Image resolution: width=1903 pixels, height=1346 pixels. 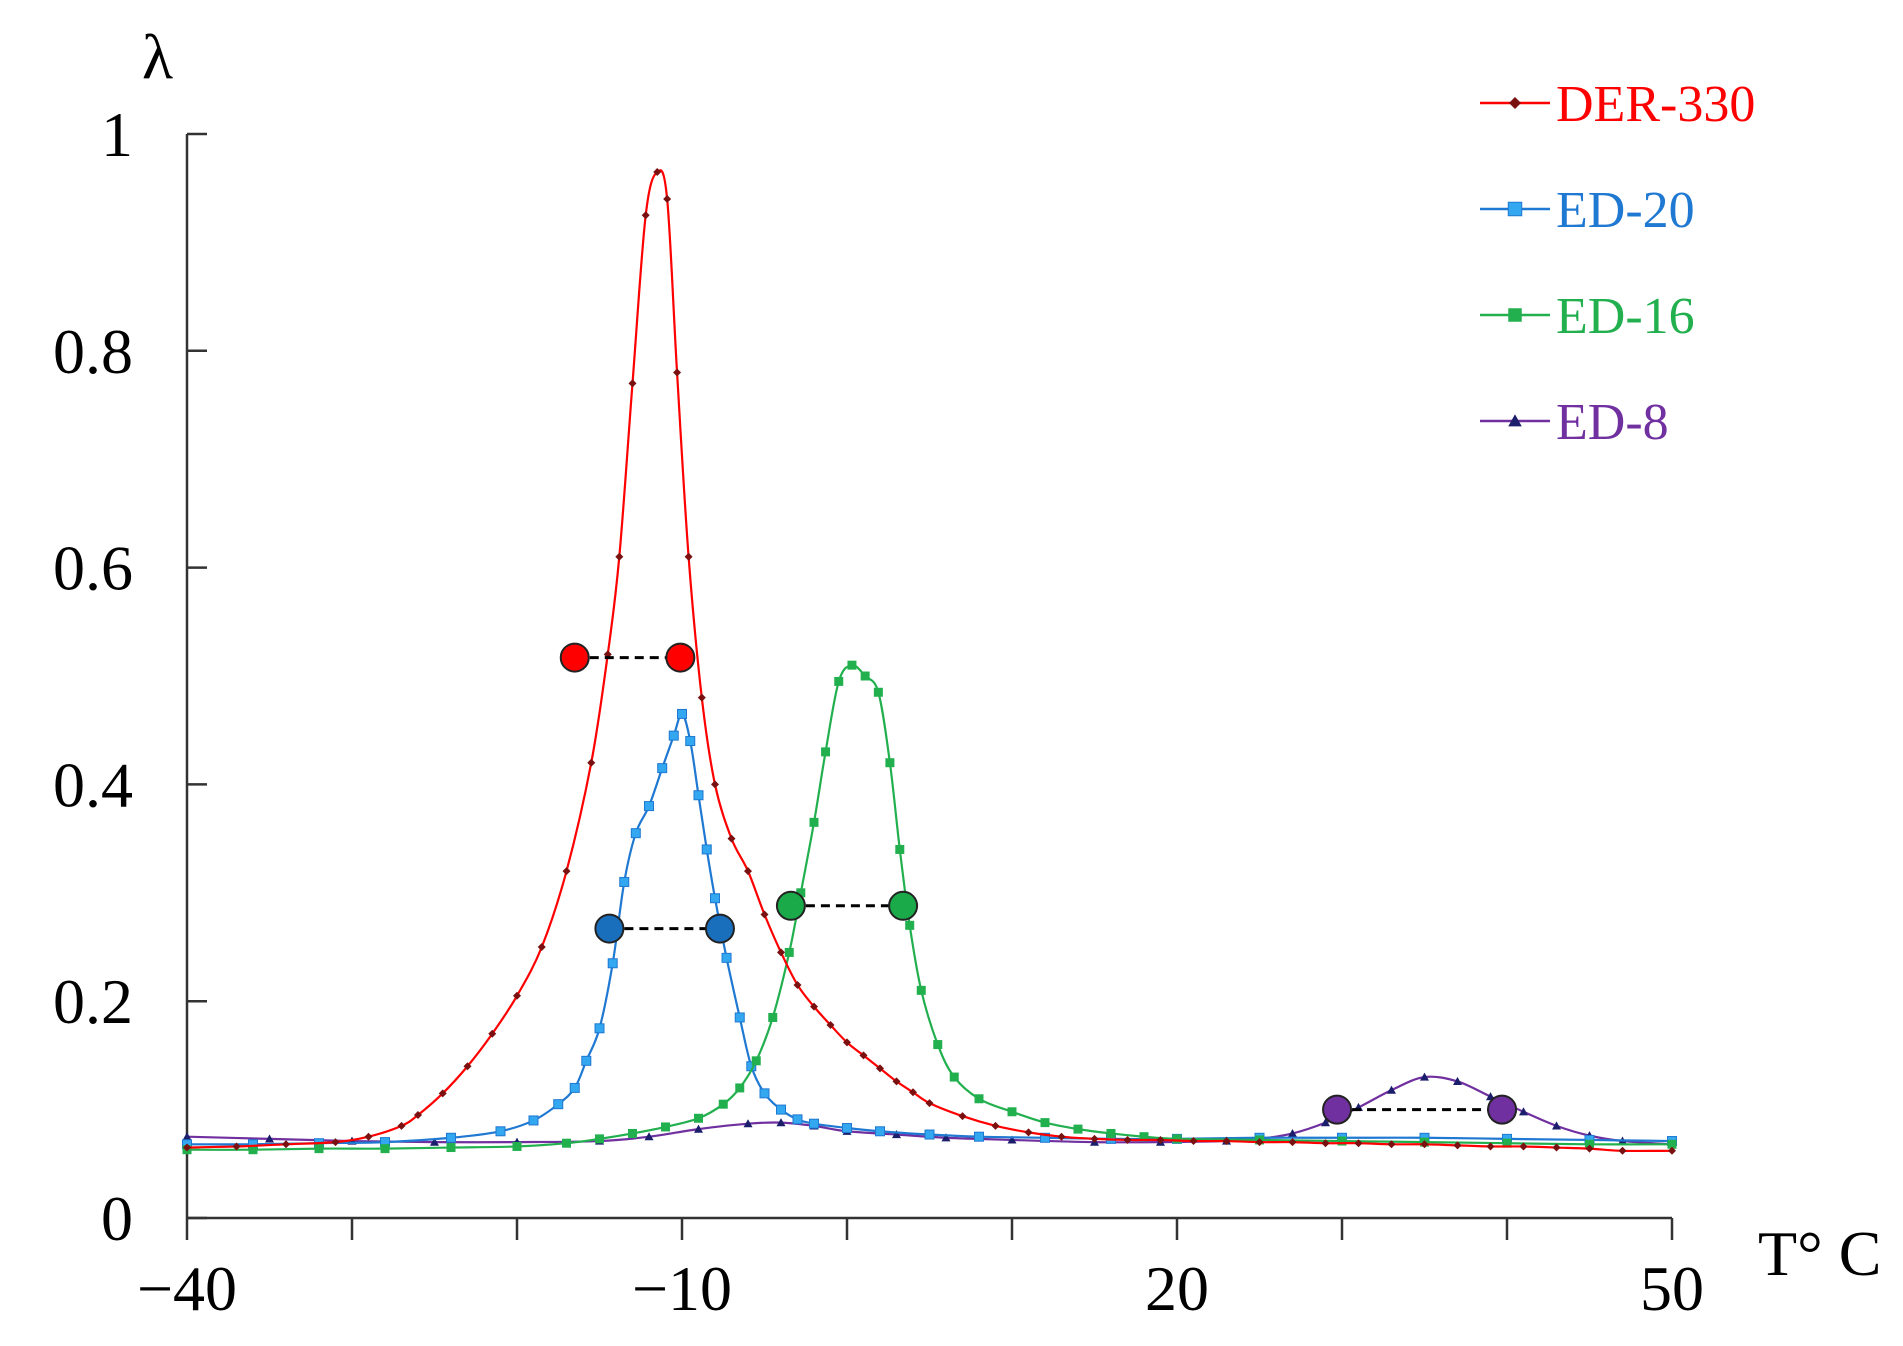 I want to click on legend-item-ed-20: ED-20, so click(x=1587, y=210).